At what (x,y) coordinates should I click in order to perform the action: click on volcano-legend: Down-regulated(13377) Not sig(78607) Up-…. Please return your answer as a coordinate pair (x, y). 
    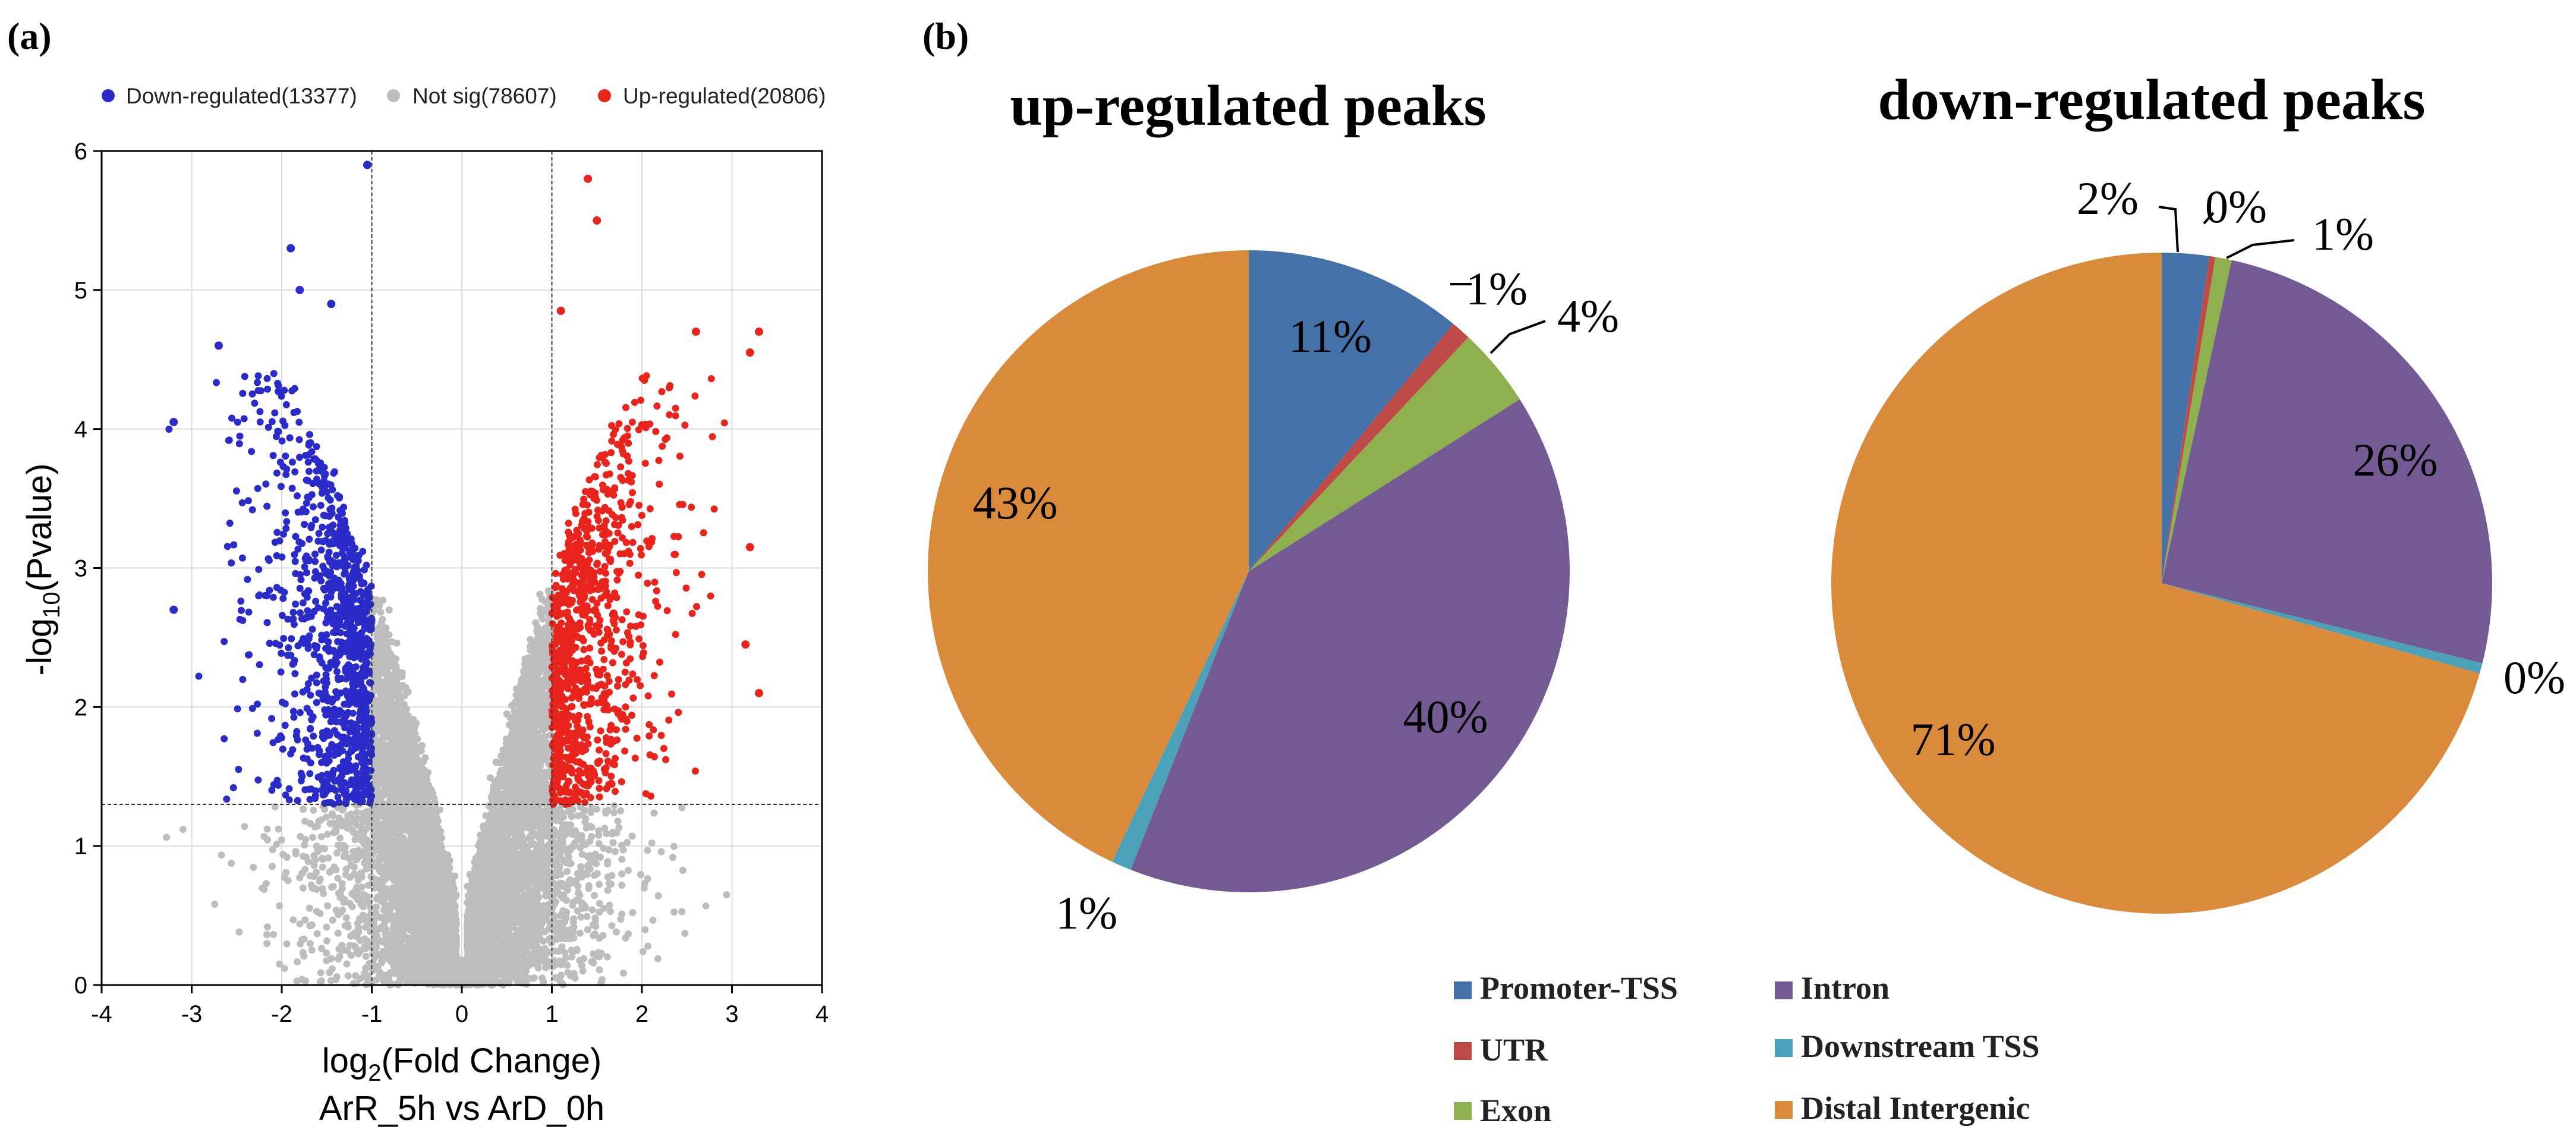
    Looking at the image, I should click on (464, 96).